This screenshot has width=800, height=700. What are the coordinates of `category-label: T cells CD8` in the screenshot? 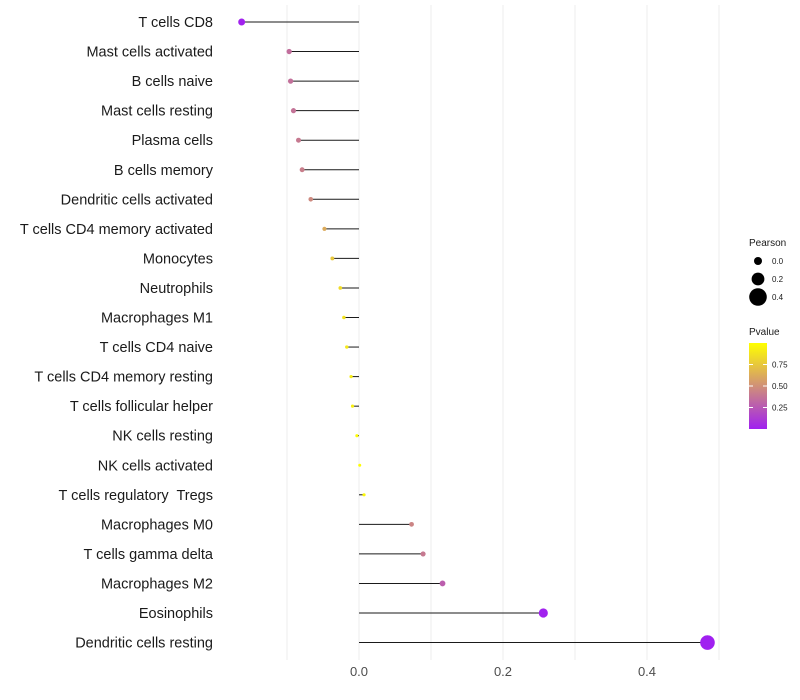 It's located at (175, 23).